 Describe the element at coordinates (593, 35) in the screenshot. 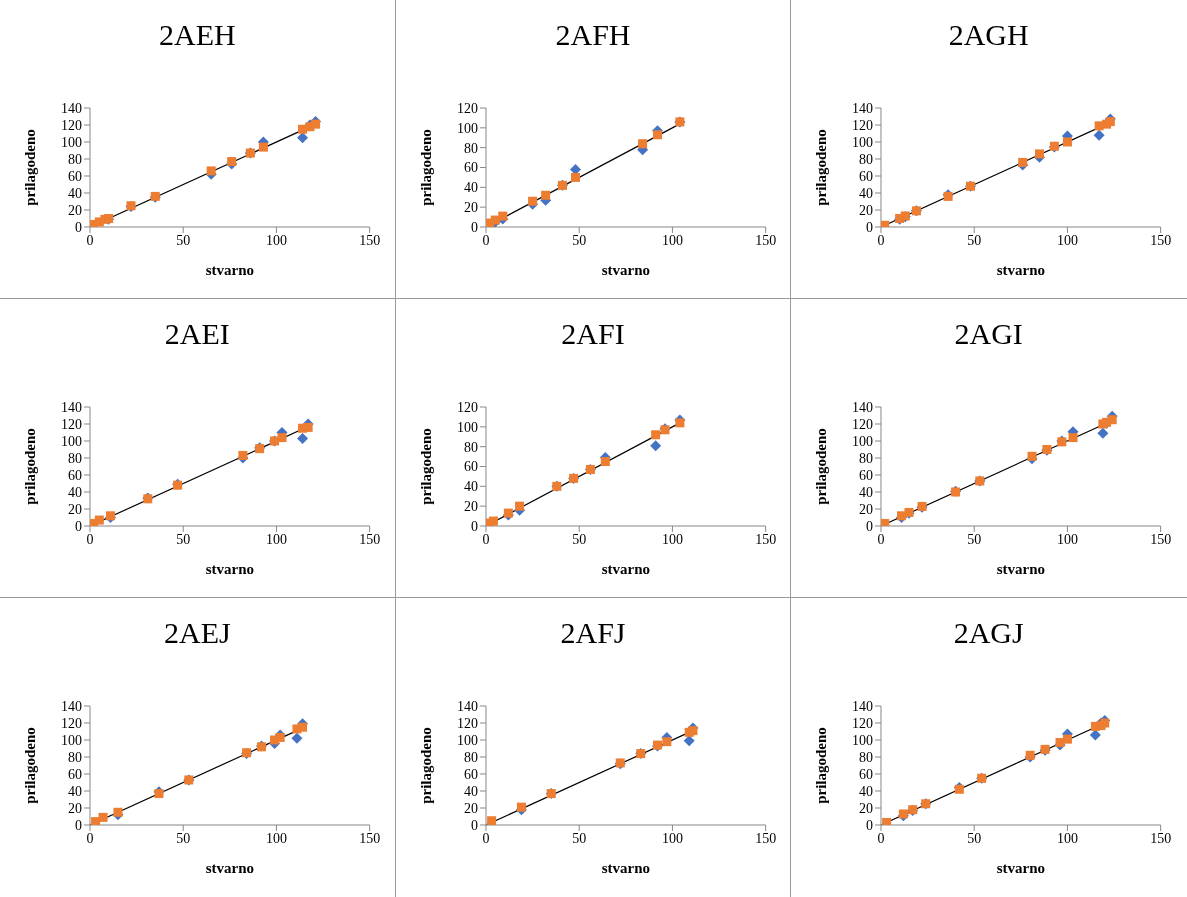

I see `chart-title: 2AFH` at that location.